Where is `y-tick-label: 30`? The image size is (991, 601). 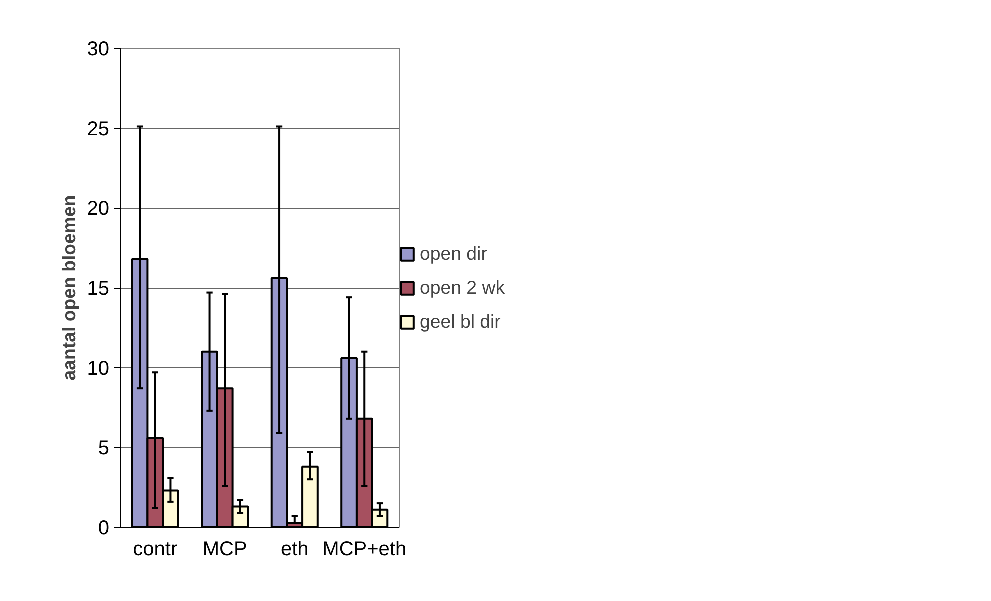
y-tick-label: 30 is located at coordinates (98, 49).